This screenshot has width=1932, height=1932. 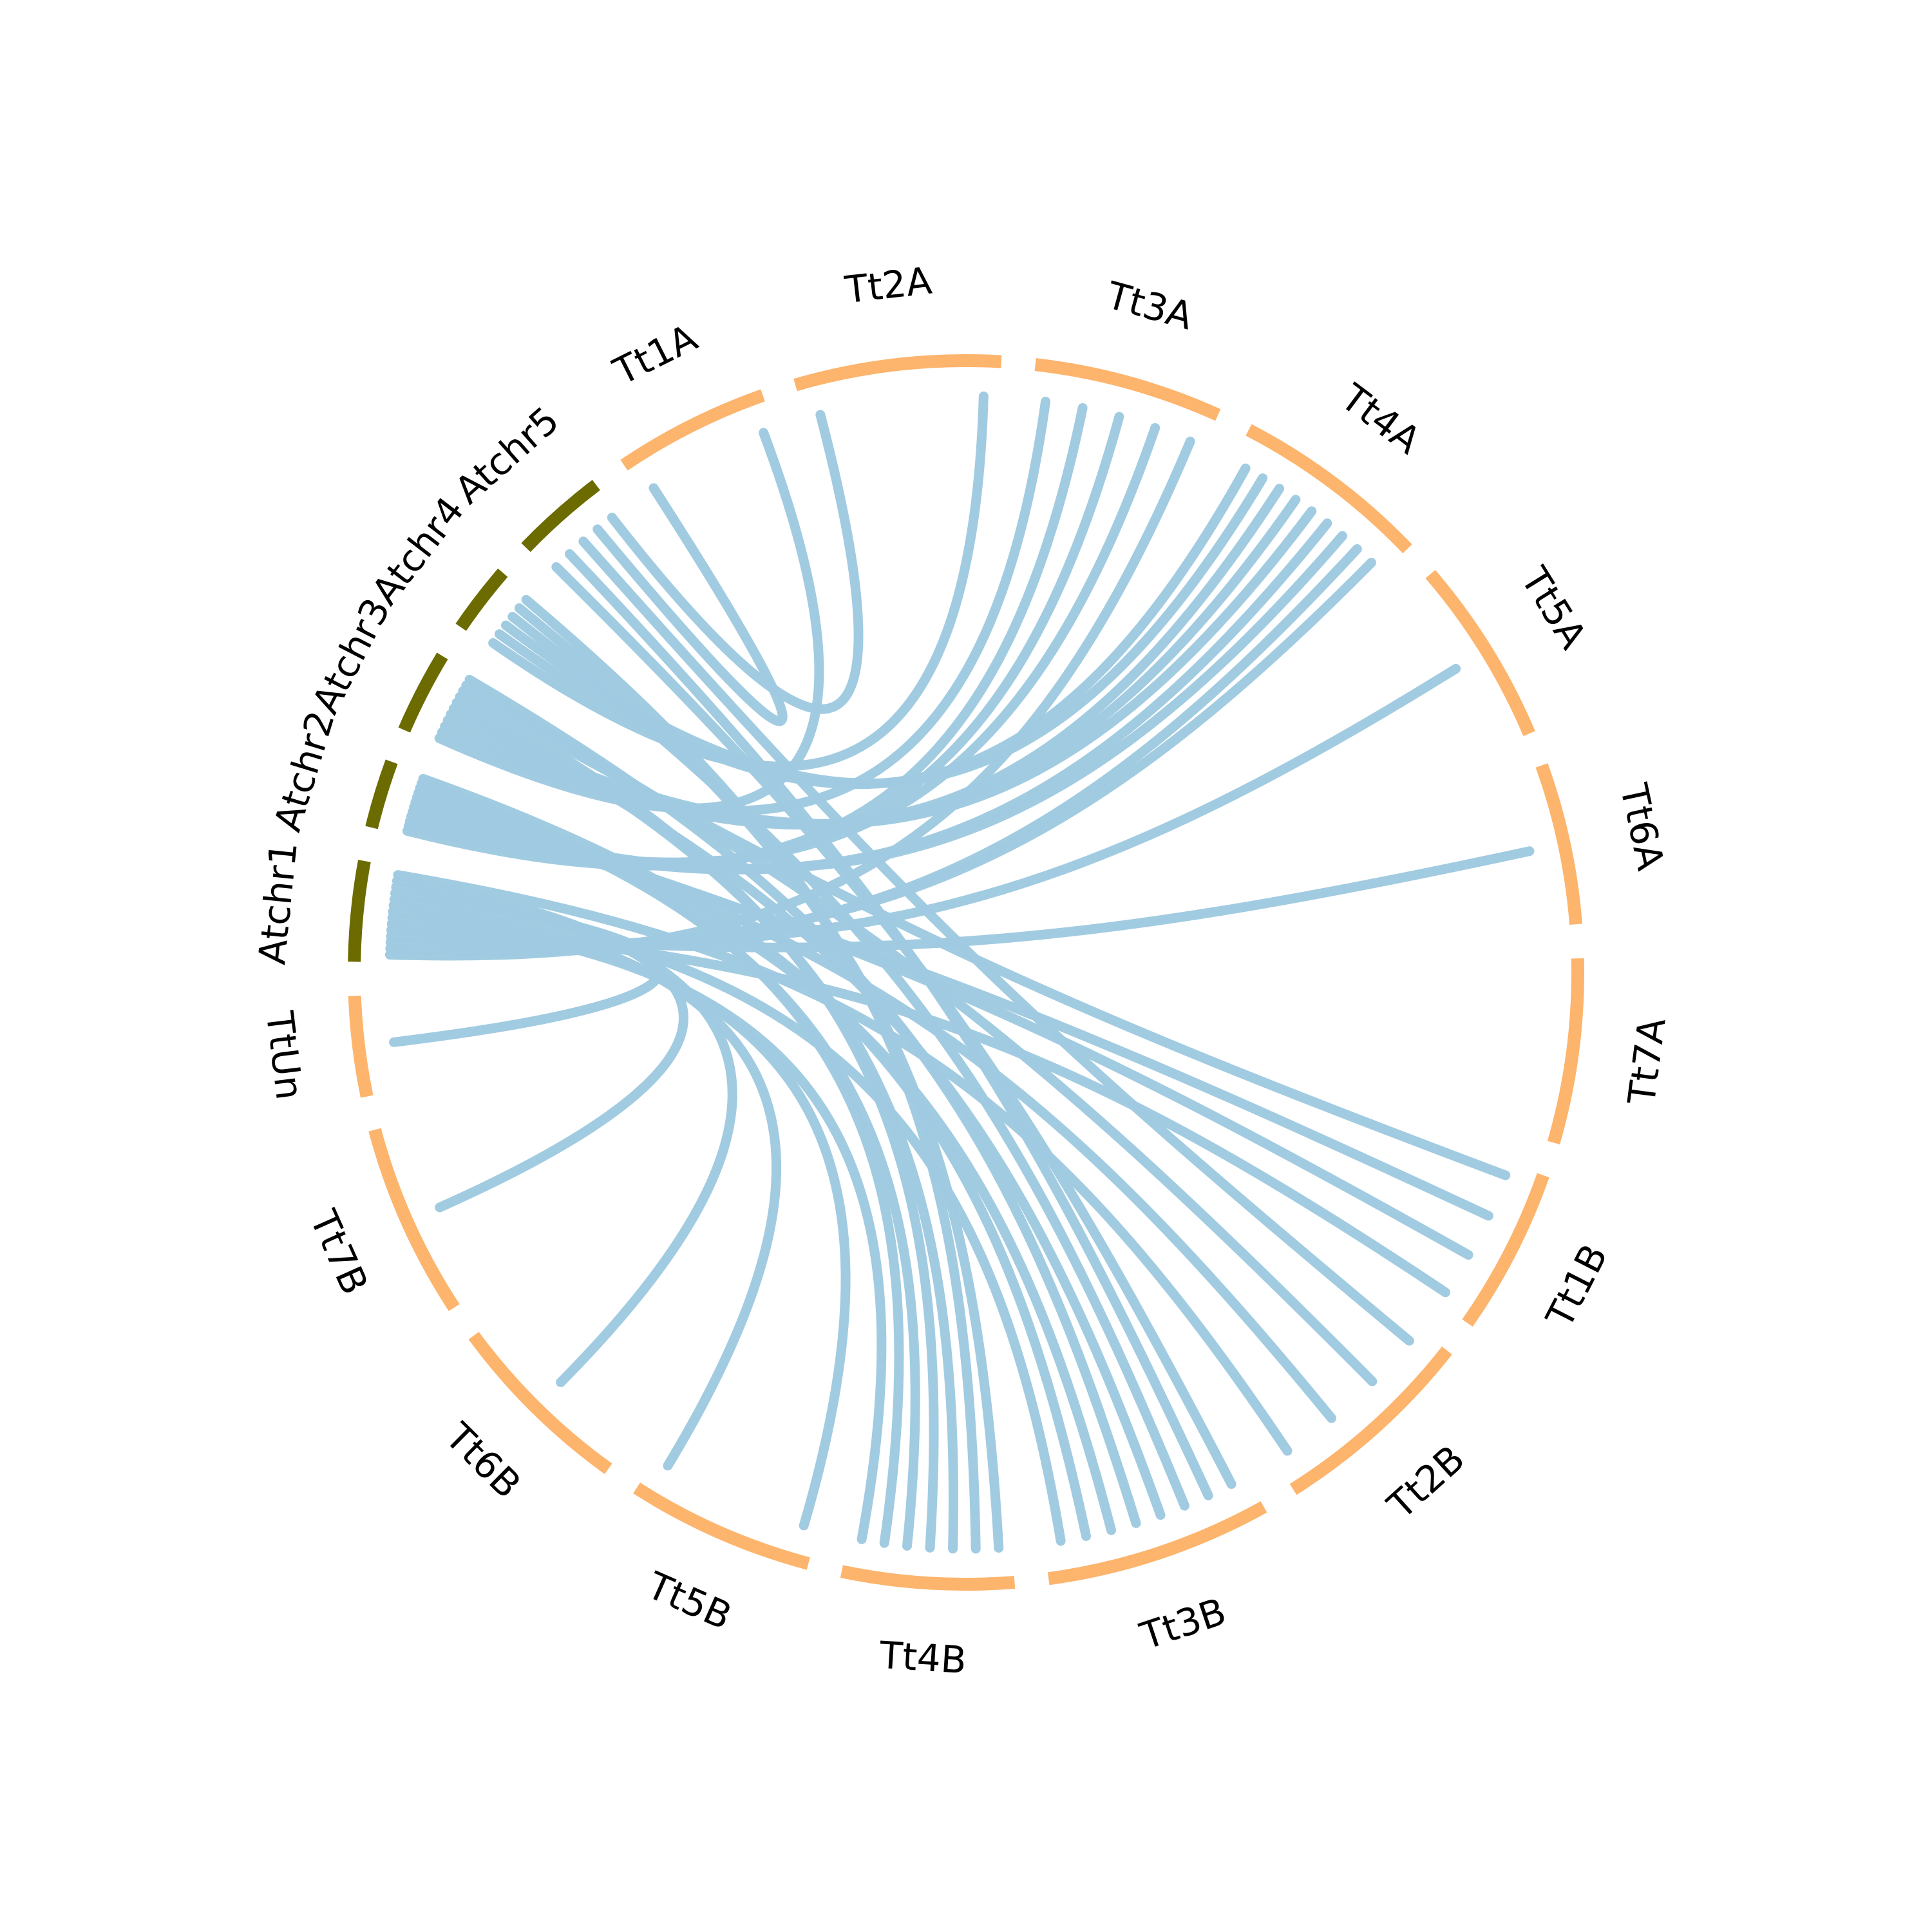 What do you see at coordinates (1480, 653) in the screenshot?
I see `segment-Tt5A` at bounding box center [1480, 653].